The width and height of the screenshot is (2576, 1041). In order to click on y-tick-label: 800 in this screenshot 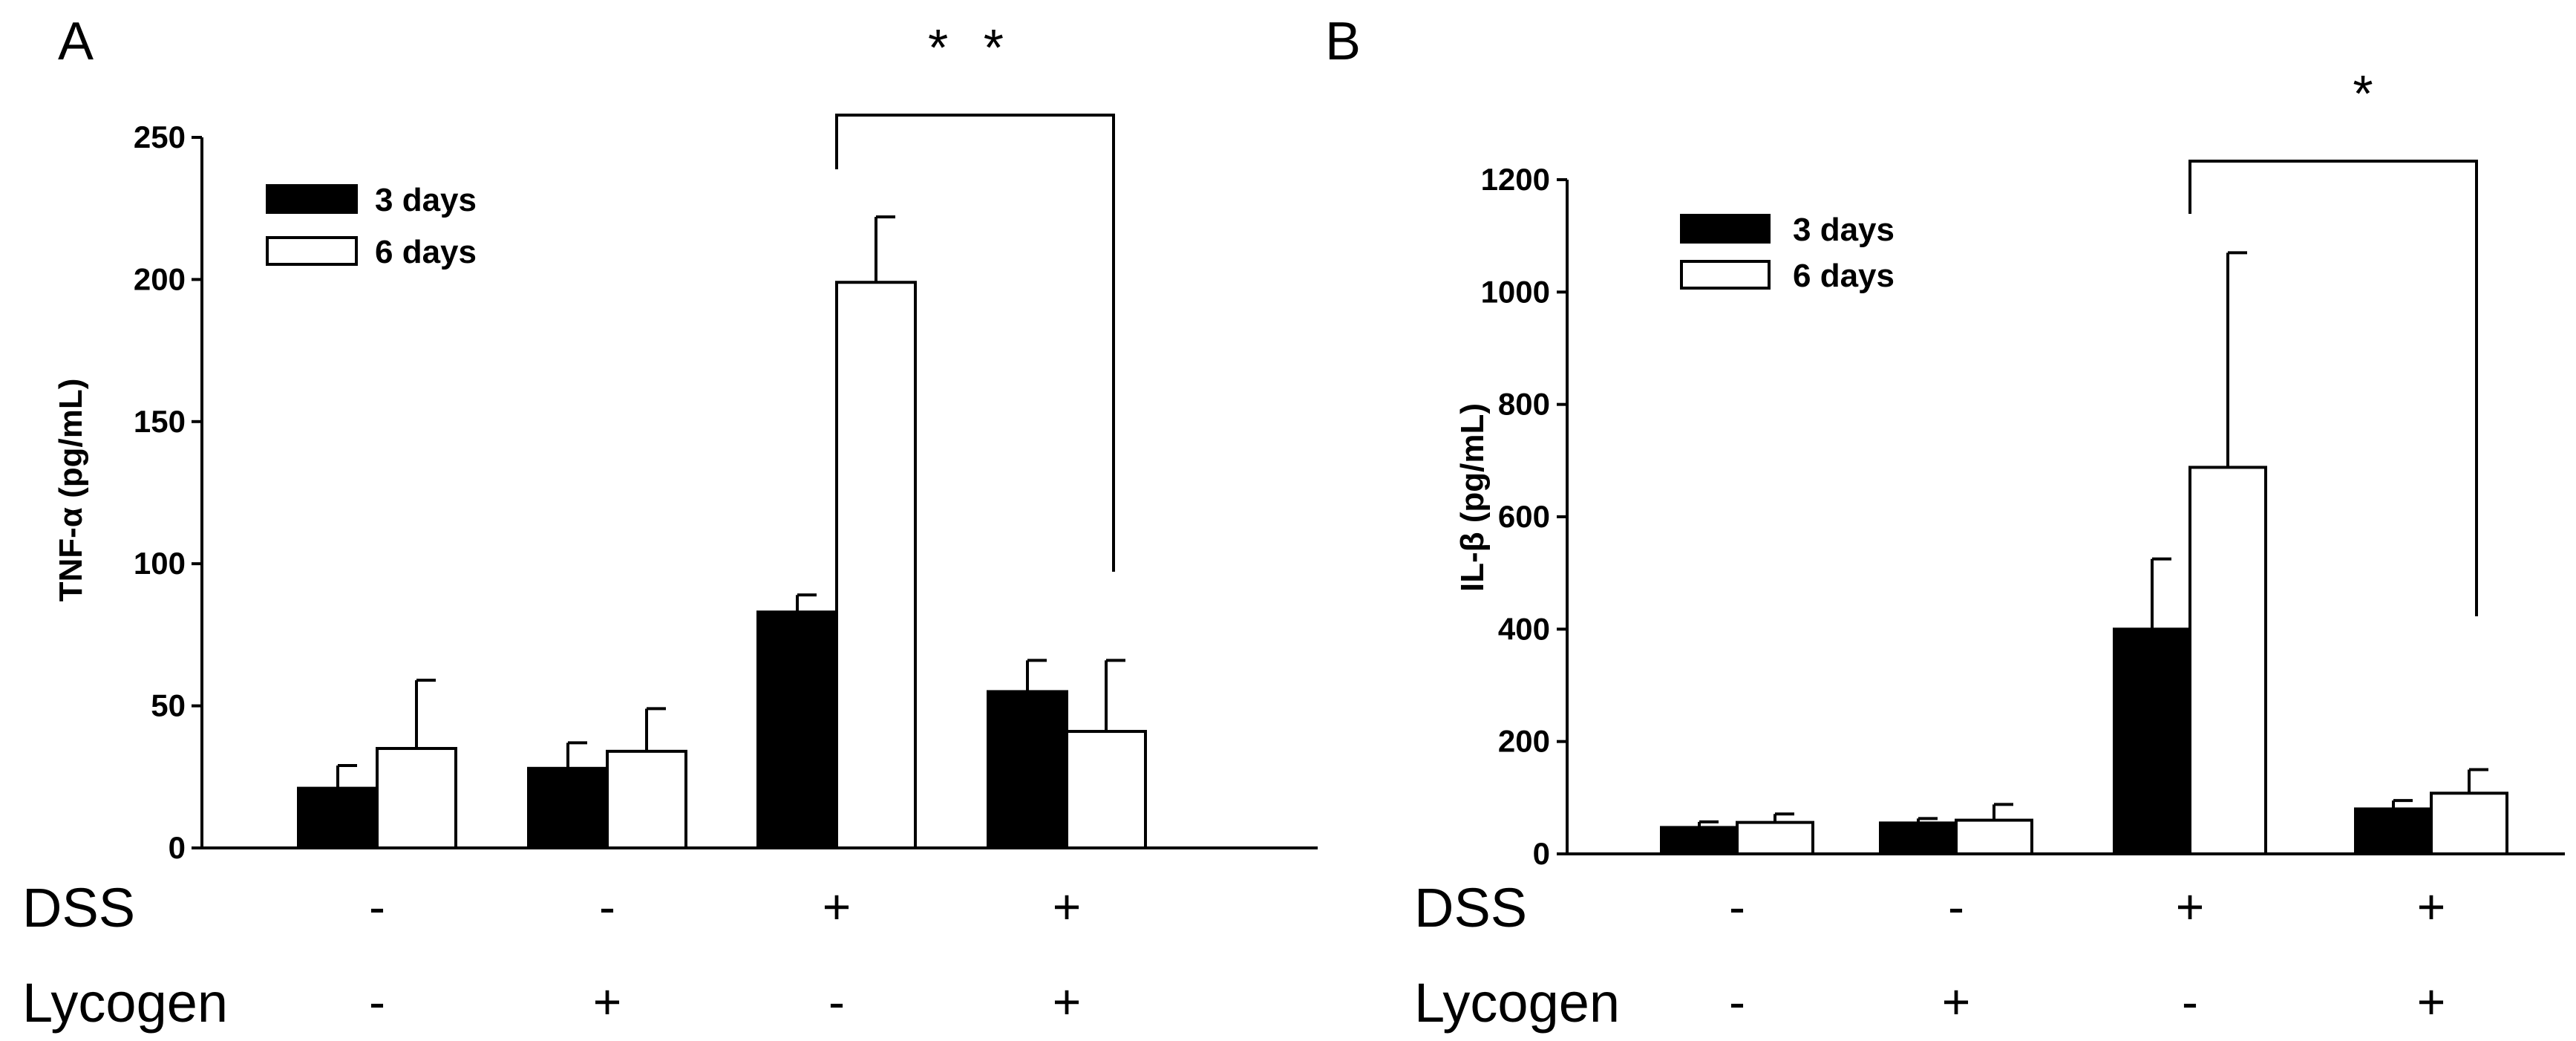, I will do `click(1524, 404)`.